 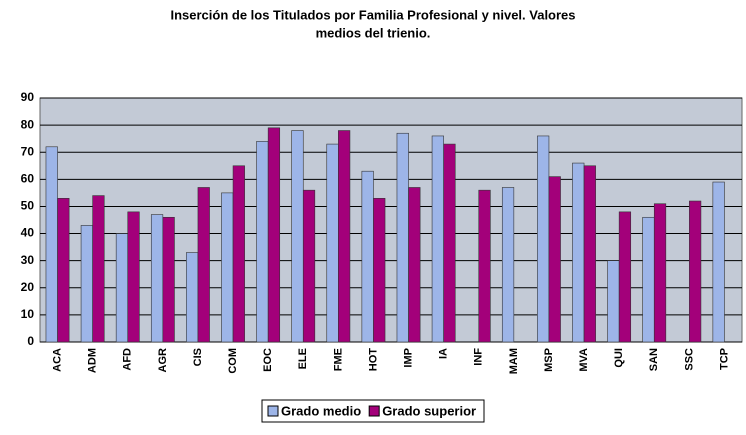 What do you see at coordinates (28, 287) in the screenshot?
I see `y-tick-label: 20` at bounding box center [28, 287].